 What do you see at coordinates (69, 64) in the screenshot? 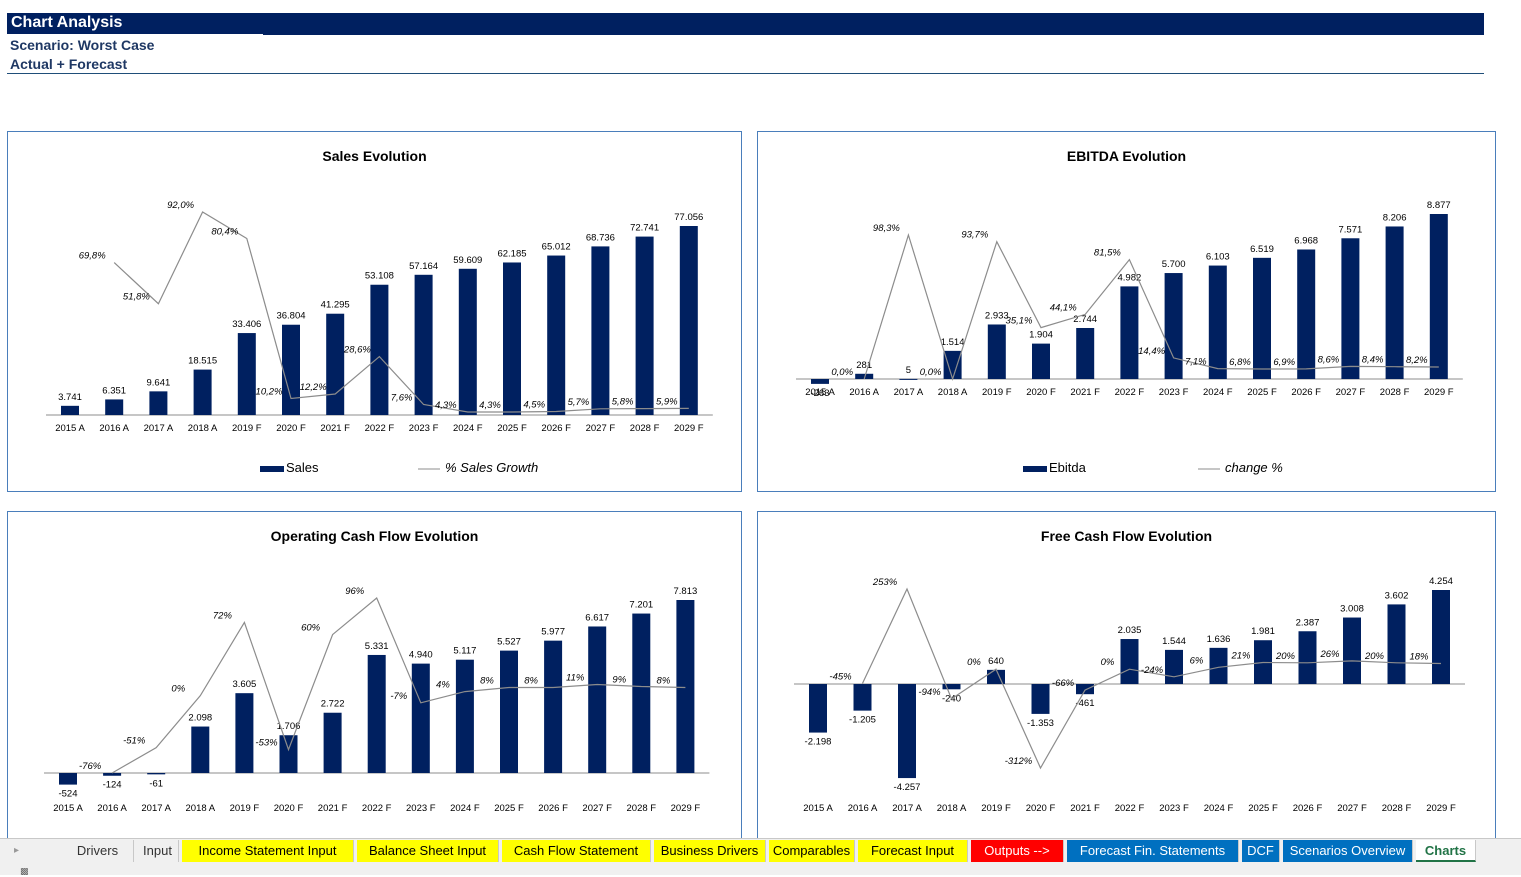
I see `mode-label: Actual + Forecast` at bounding box center [69, 64].